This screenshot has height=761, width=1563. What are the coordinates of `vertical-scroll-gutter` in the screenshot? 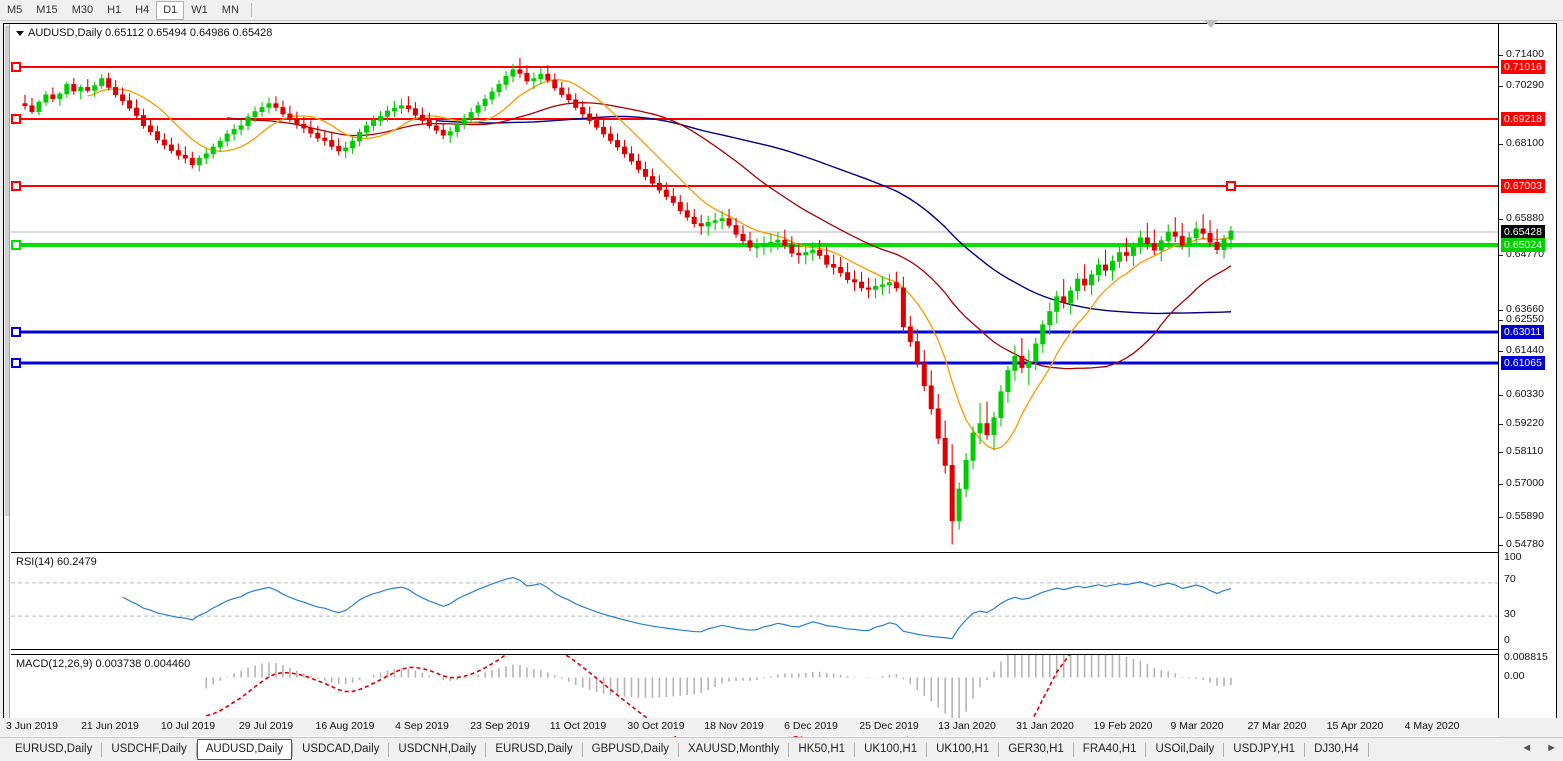 It's located at (7, 378).